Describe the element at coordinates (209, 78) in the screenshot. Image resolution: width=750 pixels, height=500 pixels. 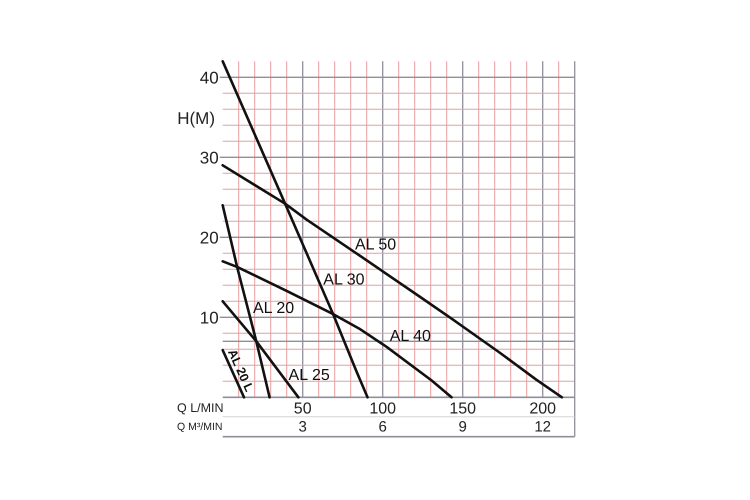
I see `y-tick-label: 40` at that location.